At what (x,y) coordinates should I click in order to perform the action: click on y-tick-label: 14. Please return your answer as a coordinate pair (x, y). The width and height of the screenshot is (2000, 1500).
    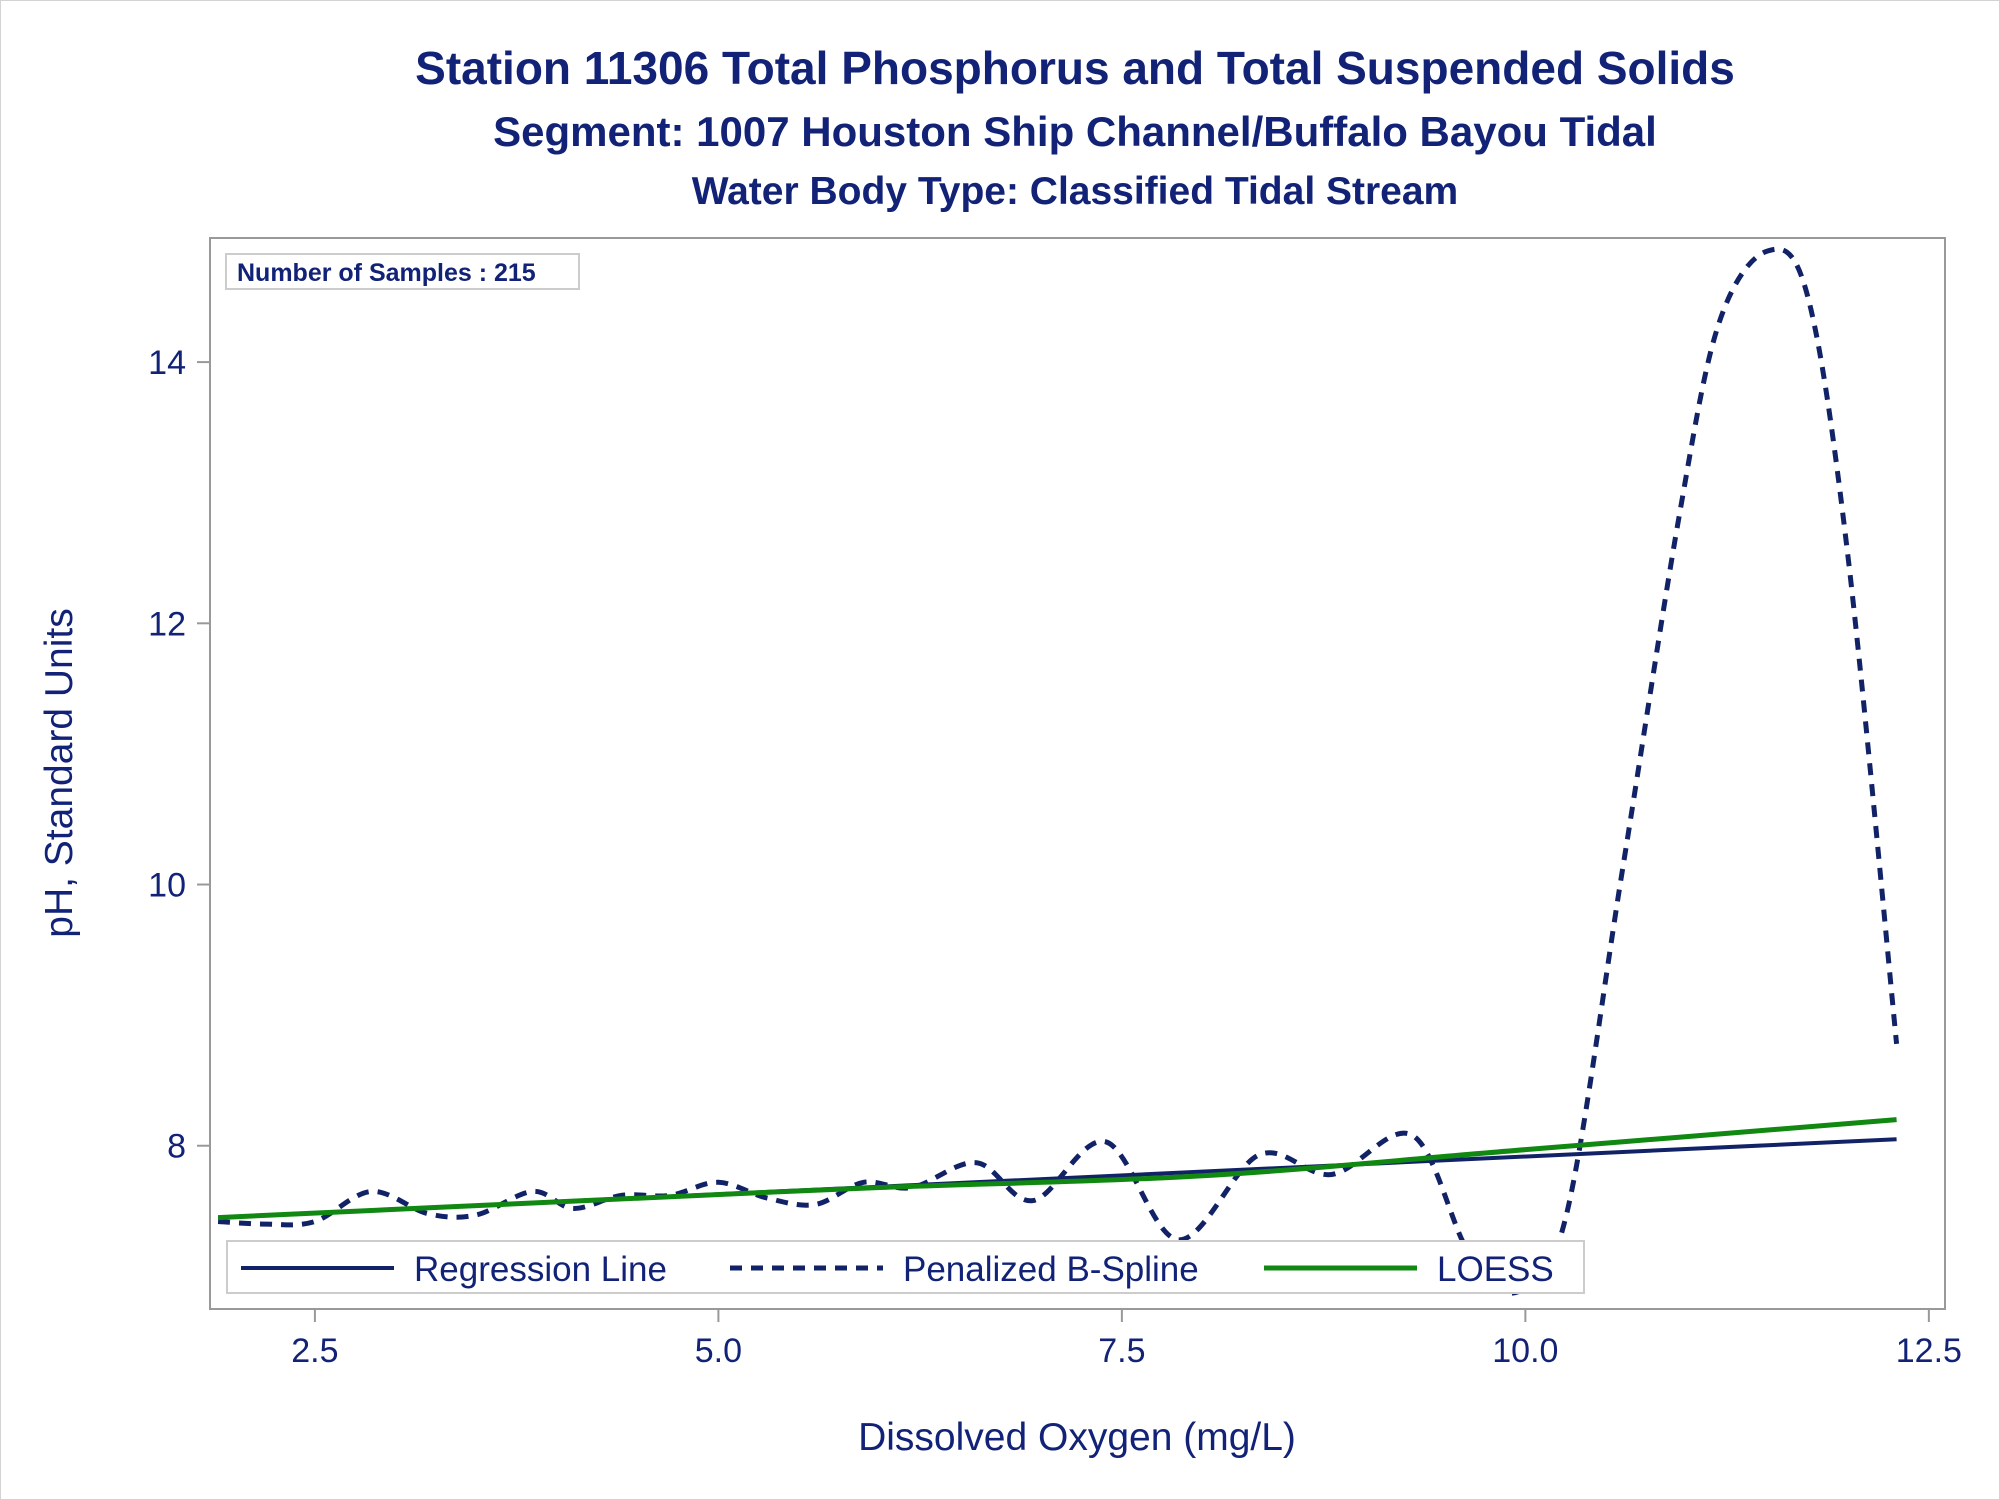
    Looking at the image, I should click on (167, 363).